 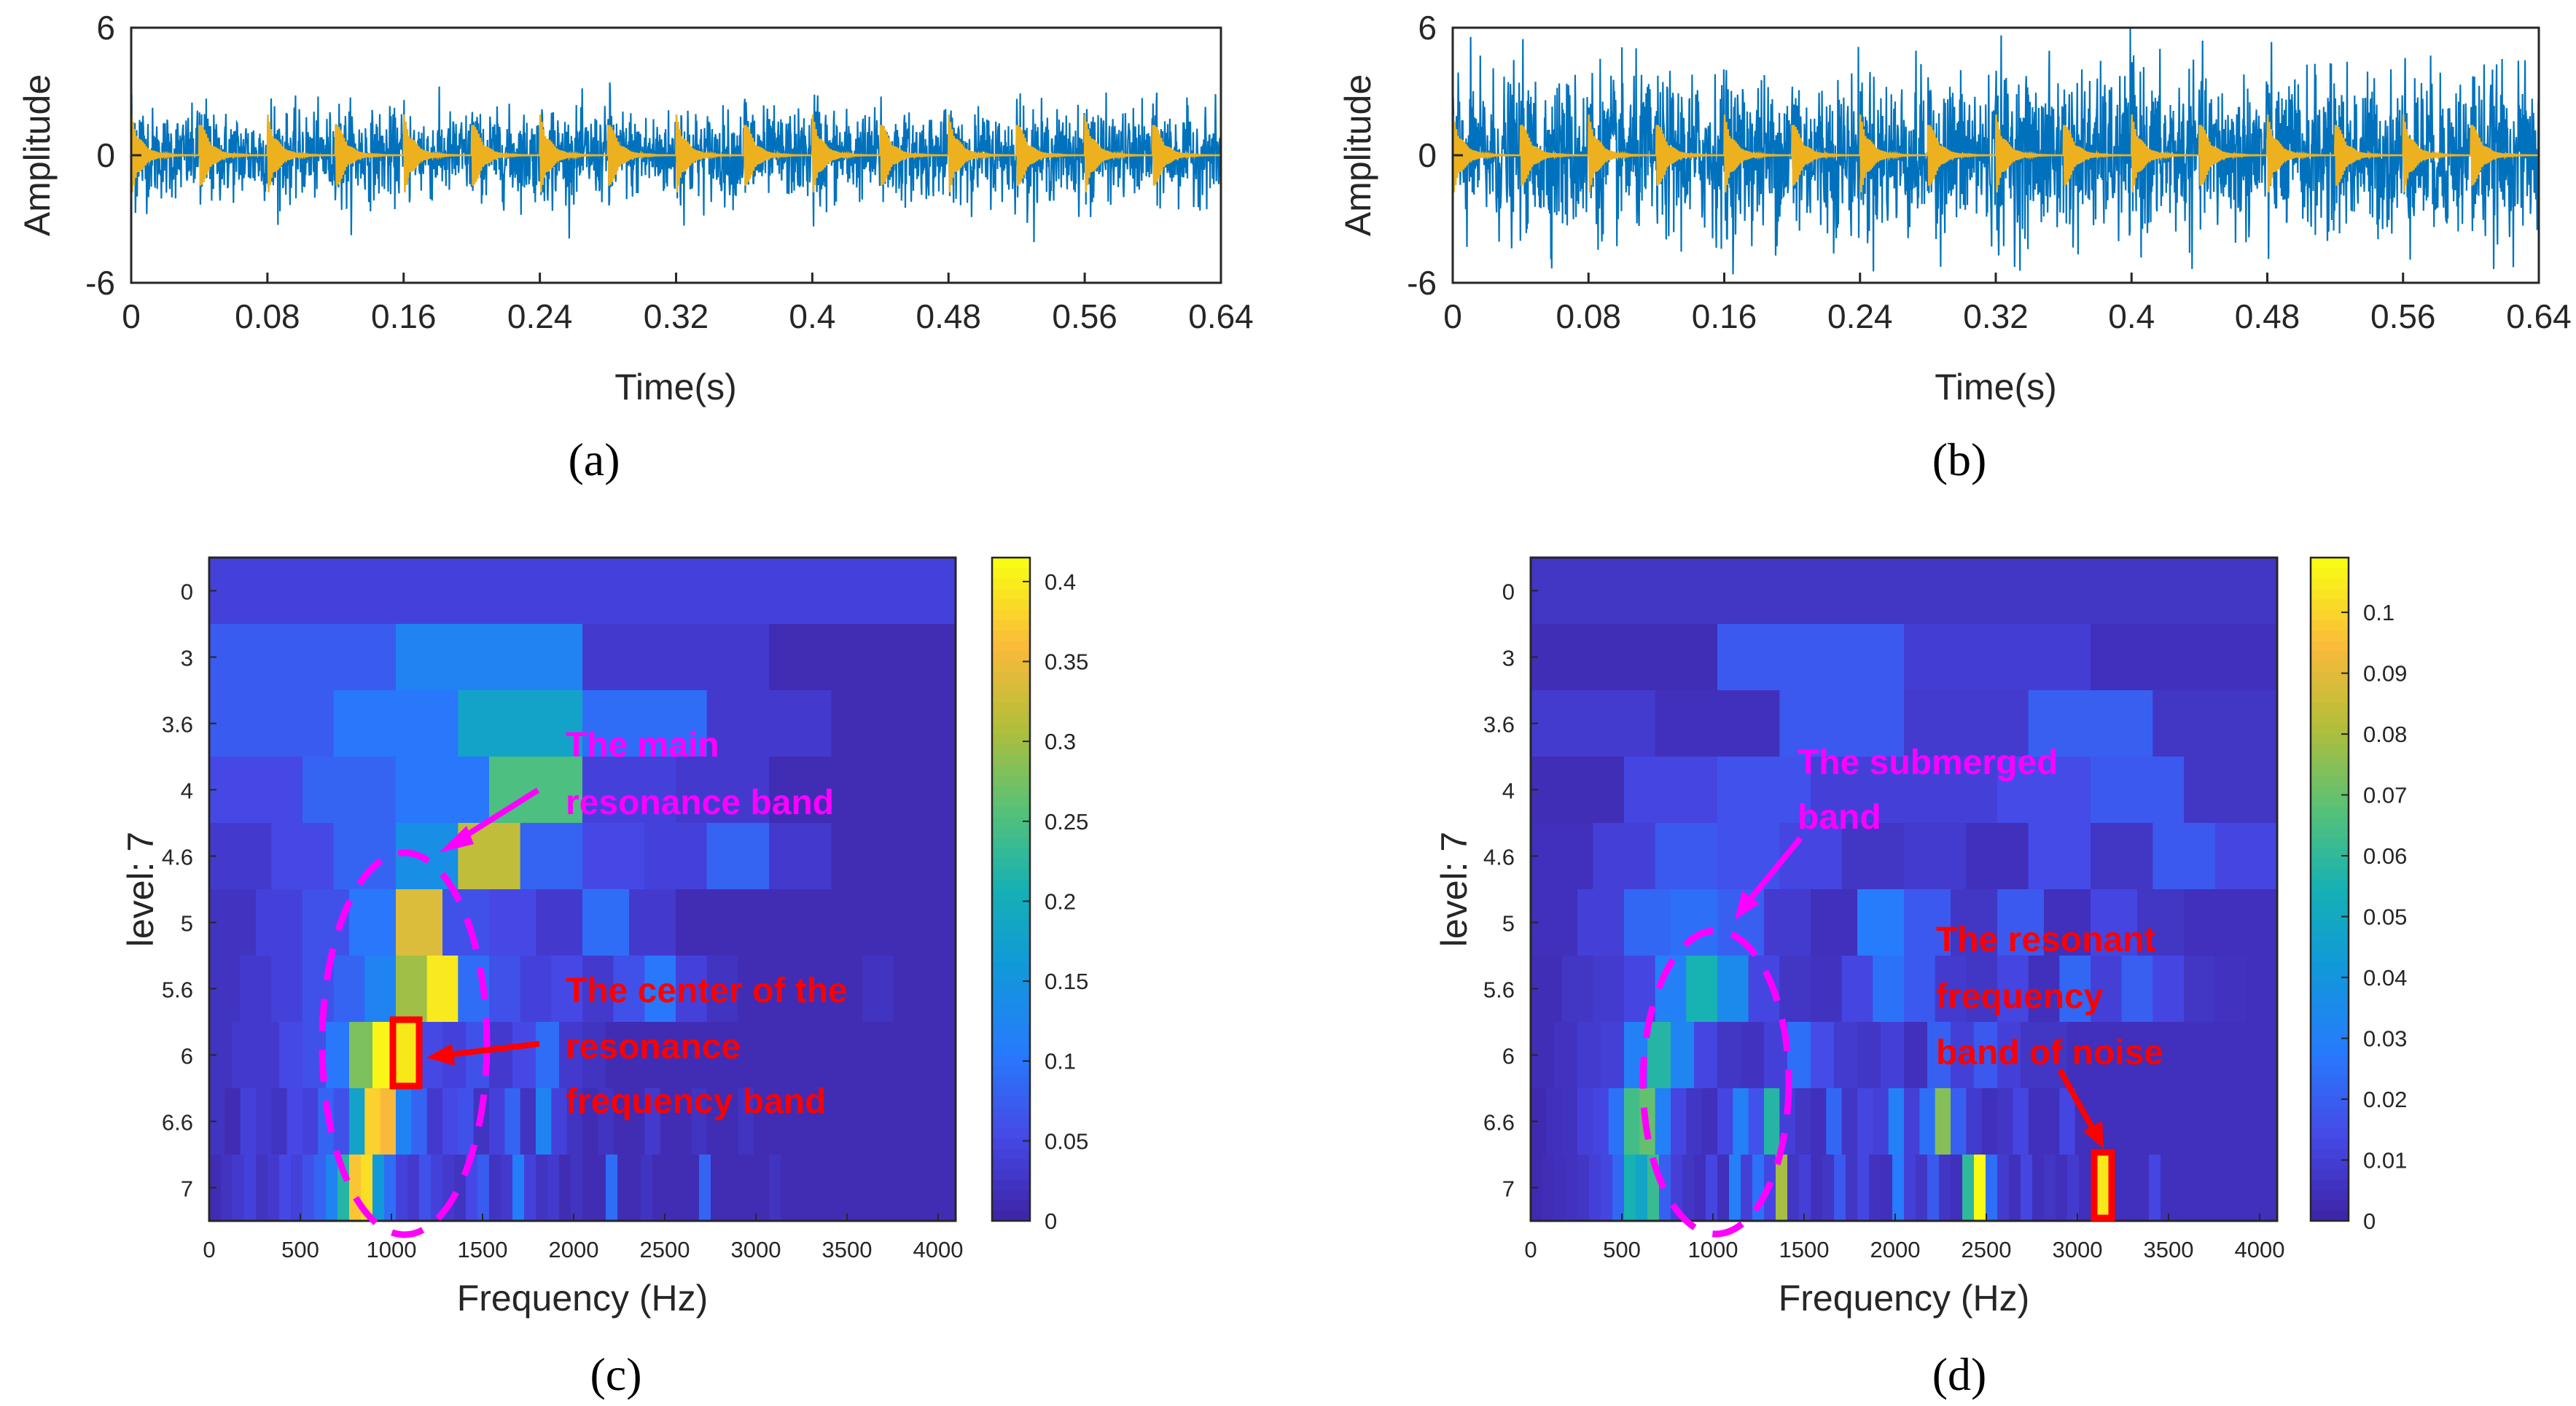 I want to click on signal-line-b, so click(x=1996, y=151).